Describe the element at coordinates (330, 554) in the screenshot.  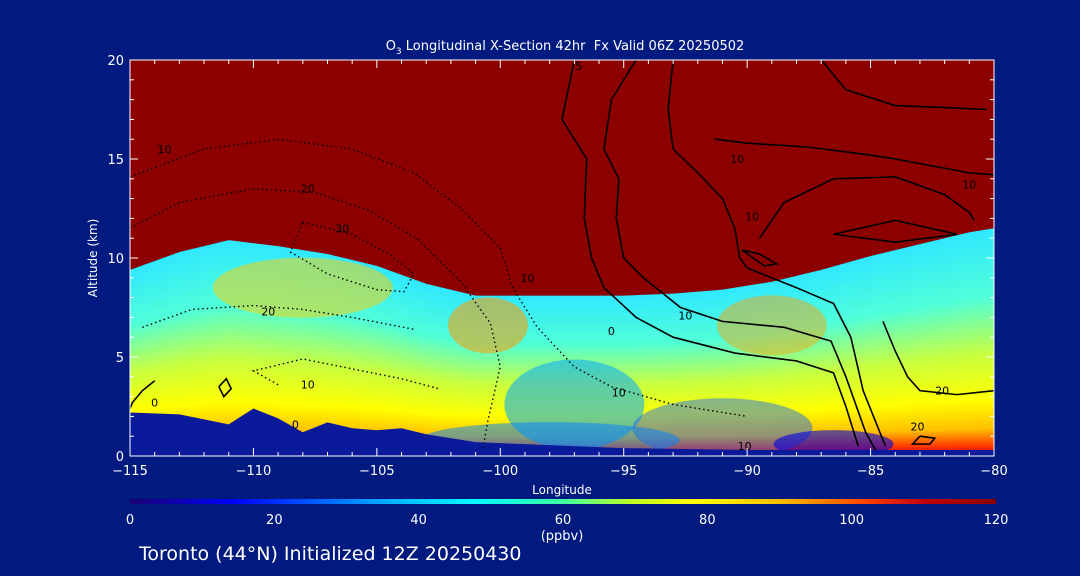
I see `footer-caption: Toronto (44°N) Initialized 12Z 20250430` at that location.